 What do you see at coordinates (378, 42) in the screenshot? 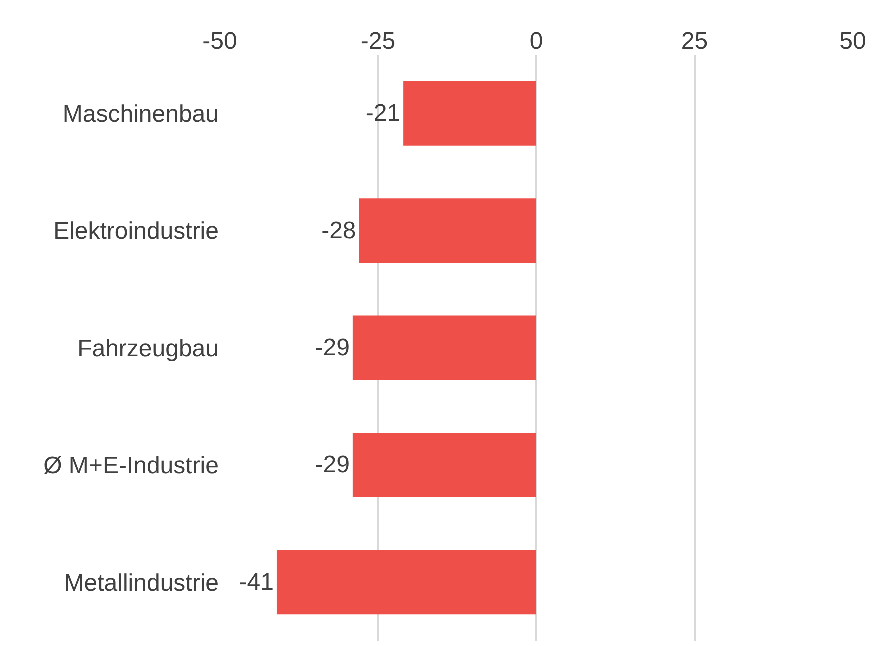
I see `x-tick-label: -25` at bounding box center [378, 42].